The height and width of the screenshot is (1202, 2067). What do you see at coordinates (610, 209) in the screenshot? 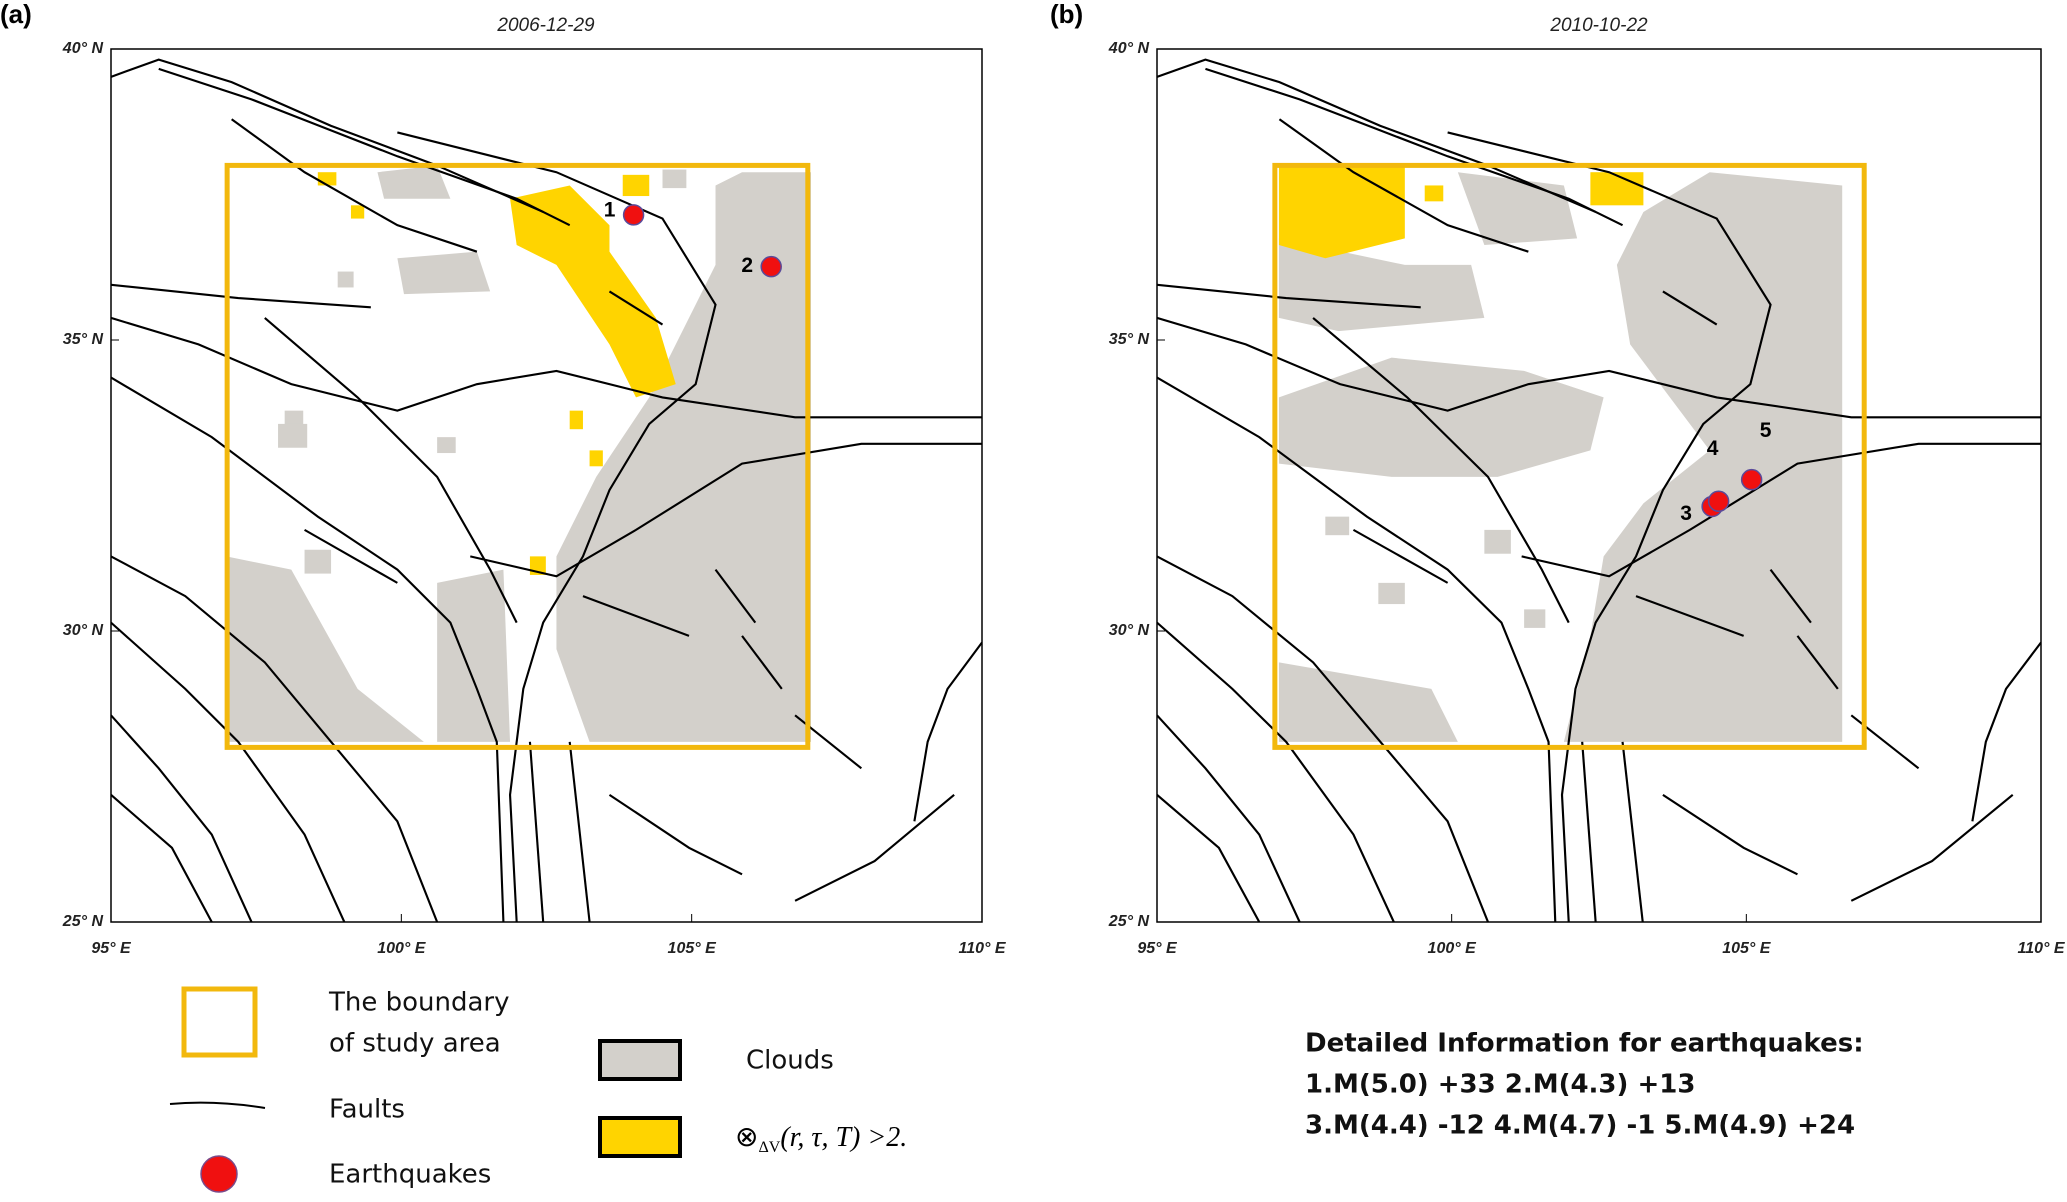
I see `earthquake-label: 1` at bounding box center [610, 209].